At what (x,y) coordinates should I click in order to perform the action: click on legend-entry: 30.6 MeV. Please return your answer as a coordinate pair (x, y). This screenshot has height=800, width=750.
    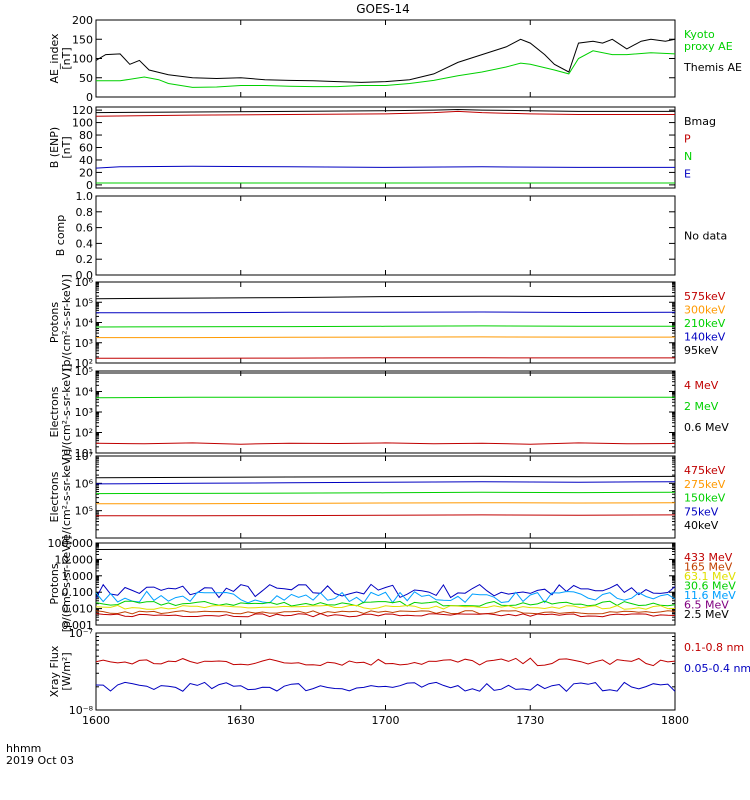
    Looking at the image, I should click on (710, 586).